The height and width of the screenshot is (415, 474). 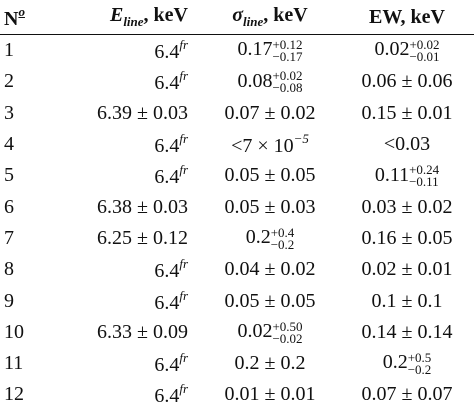 What do you see at coordinates (301, 139) in the screenshot?
I see `superscript: −5` at bounding box center [301, 139].